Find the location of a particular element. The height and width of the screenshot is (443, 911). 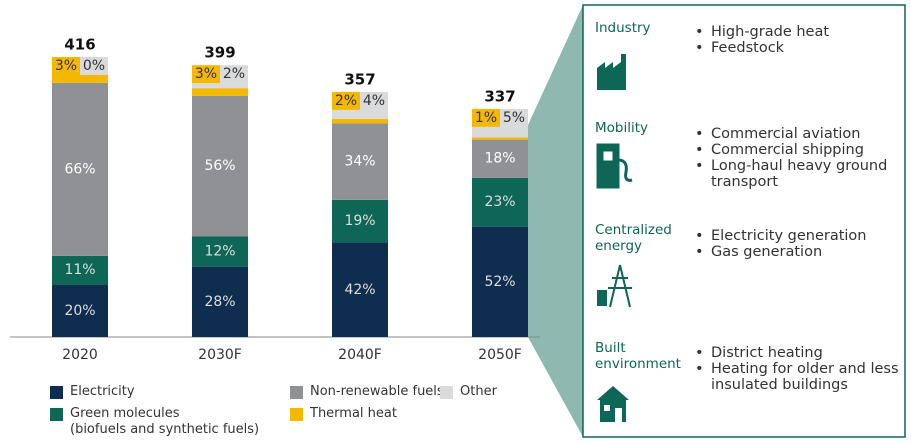

value-label: 11% is located at coordinates (79, 270).